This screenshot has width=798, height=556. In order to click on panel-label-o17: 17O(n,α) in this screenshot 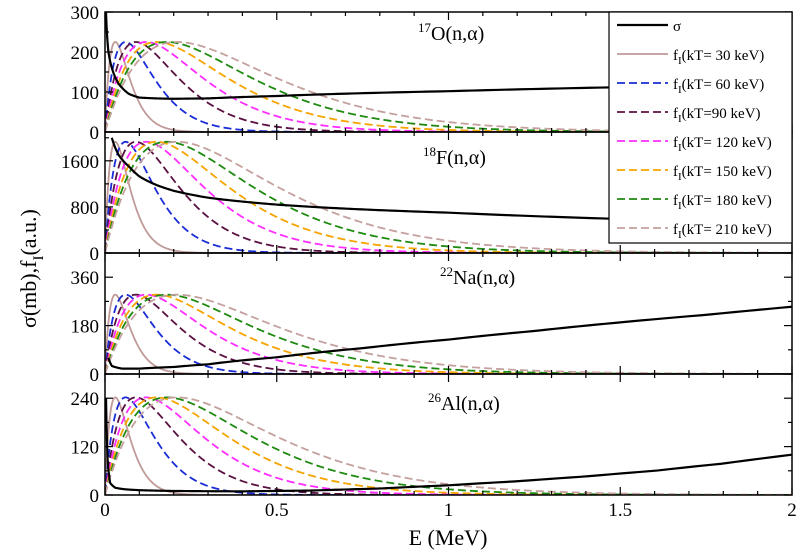, I will do `click(451, 32)`.